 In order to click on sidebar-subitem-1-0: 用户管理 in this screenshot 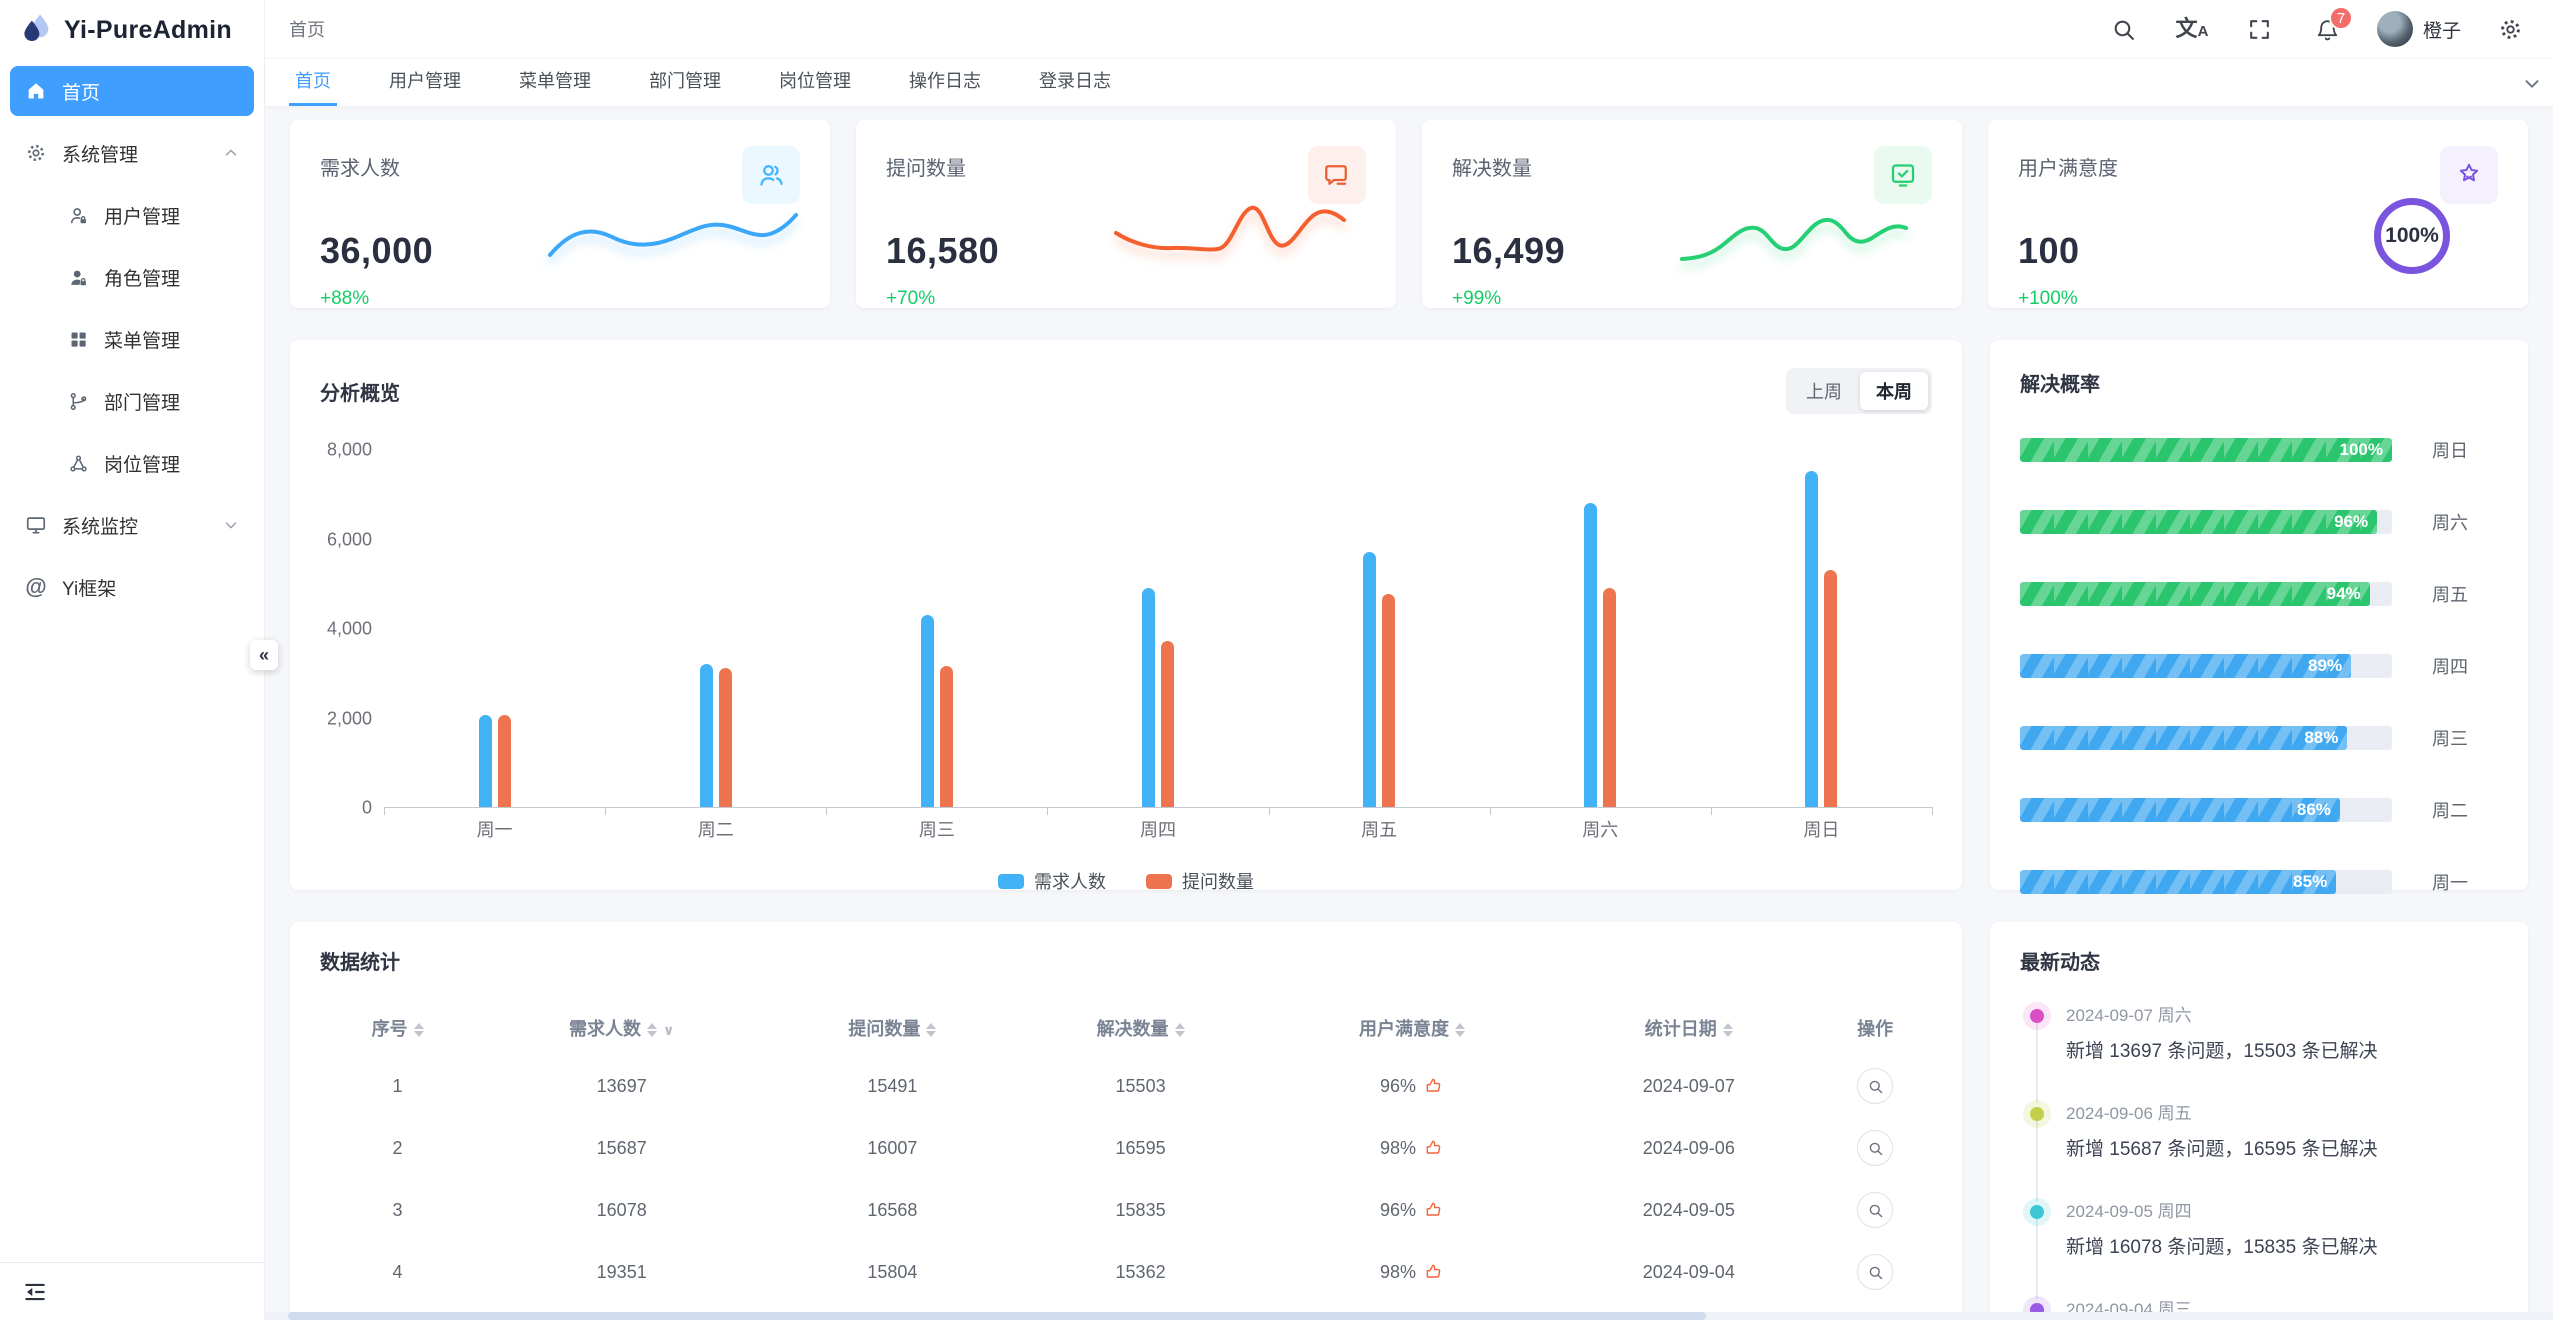, I will do `click(132, 215)`.